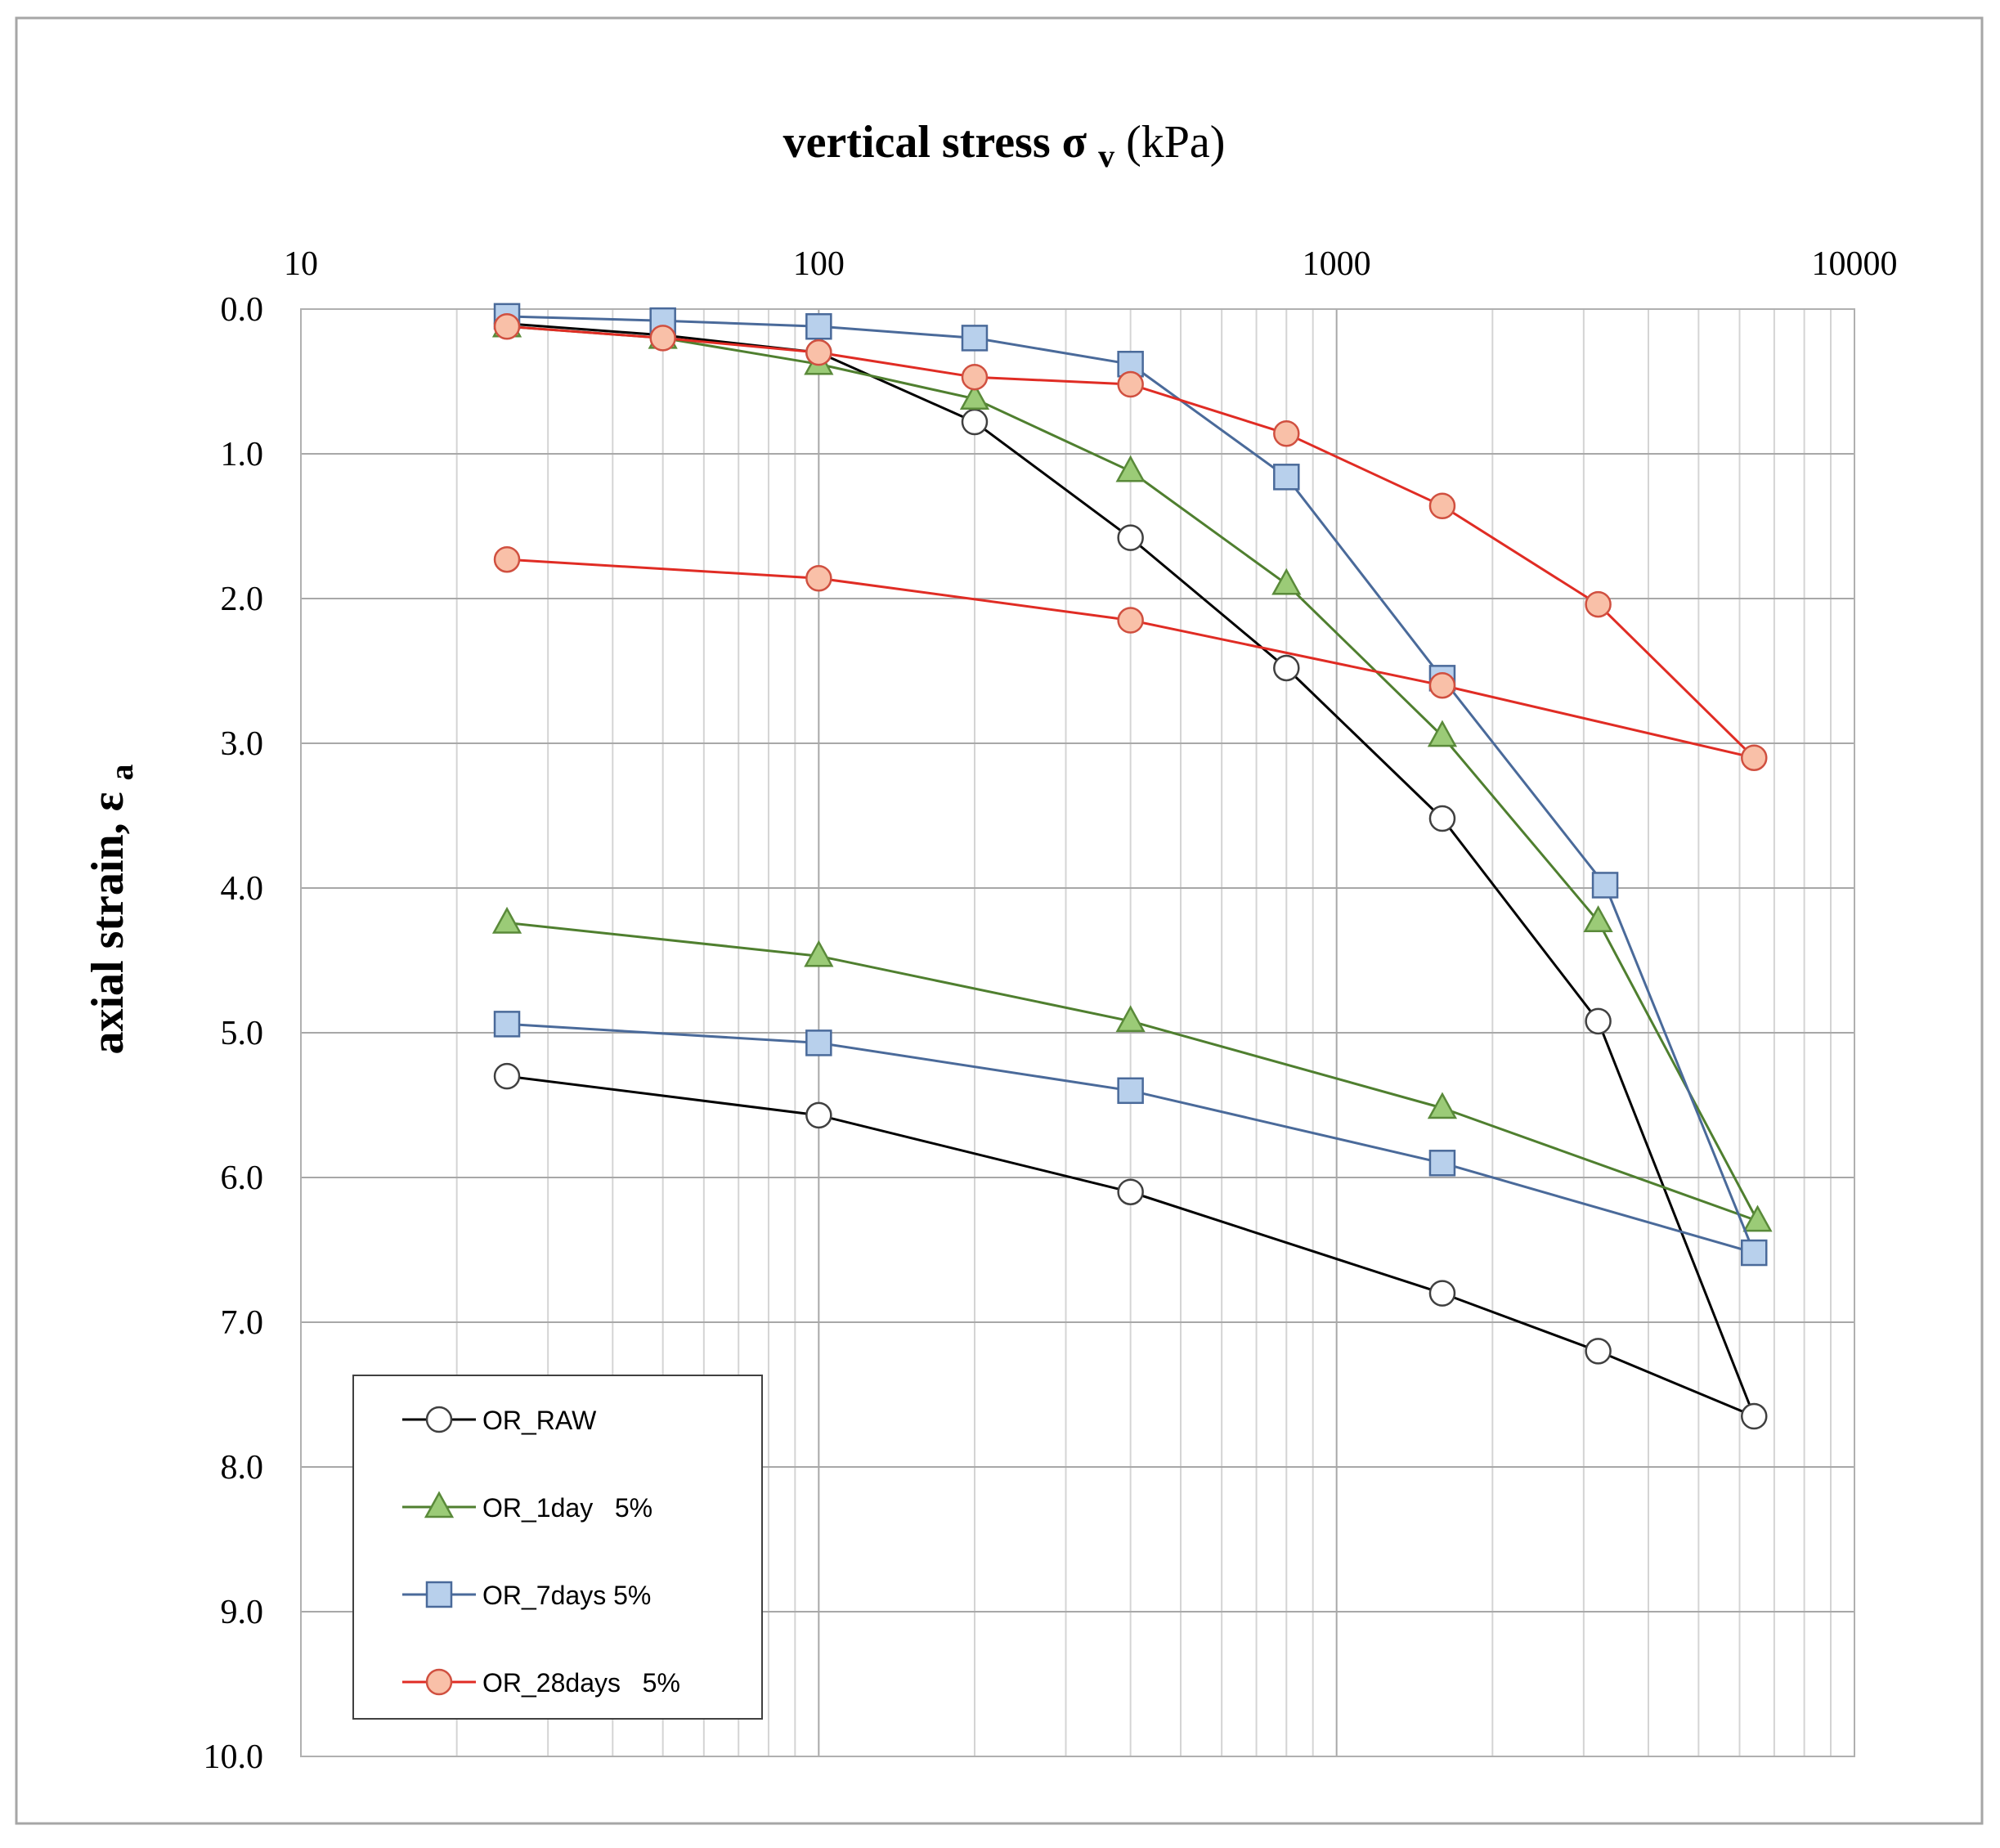  I want to click on legend-items: OR_RAW OR_1day 5% OR_7days 5% OR_28days 5%, so click(541, 1552).